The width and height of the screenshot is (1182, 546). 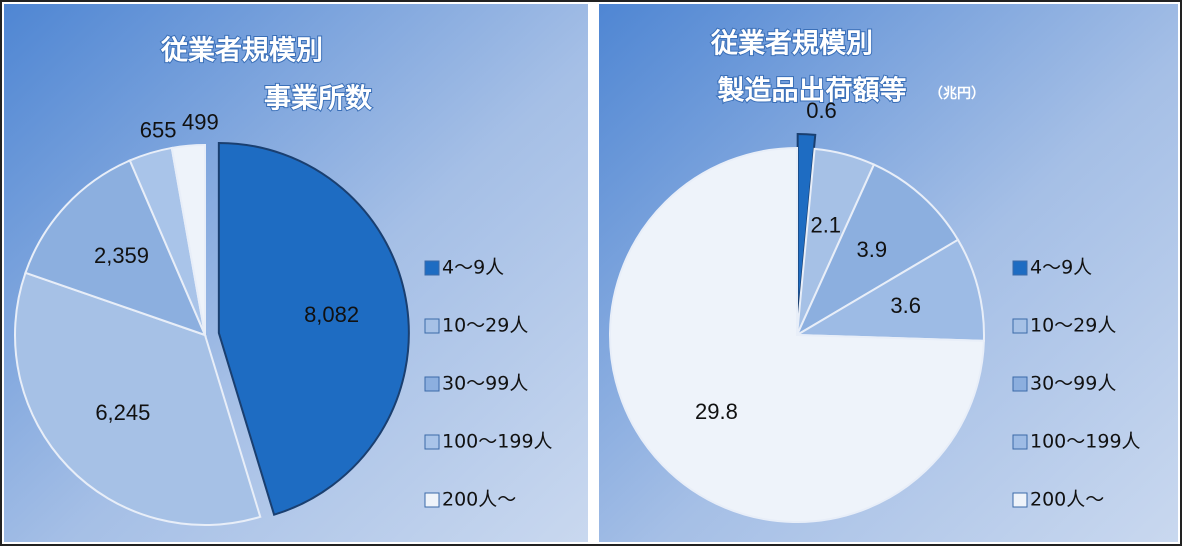 What do you see at coordinates (716, 411) in the screenshot?
I see `data-label: 29.8` at bounding box center [716, 411].